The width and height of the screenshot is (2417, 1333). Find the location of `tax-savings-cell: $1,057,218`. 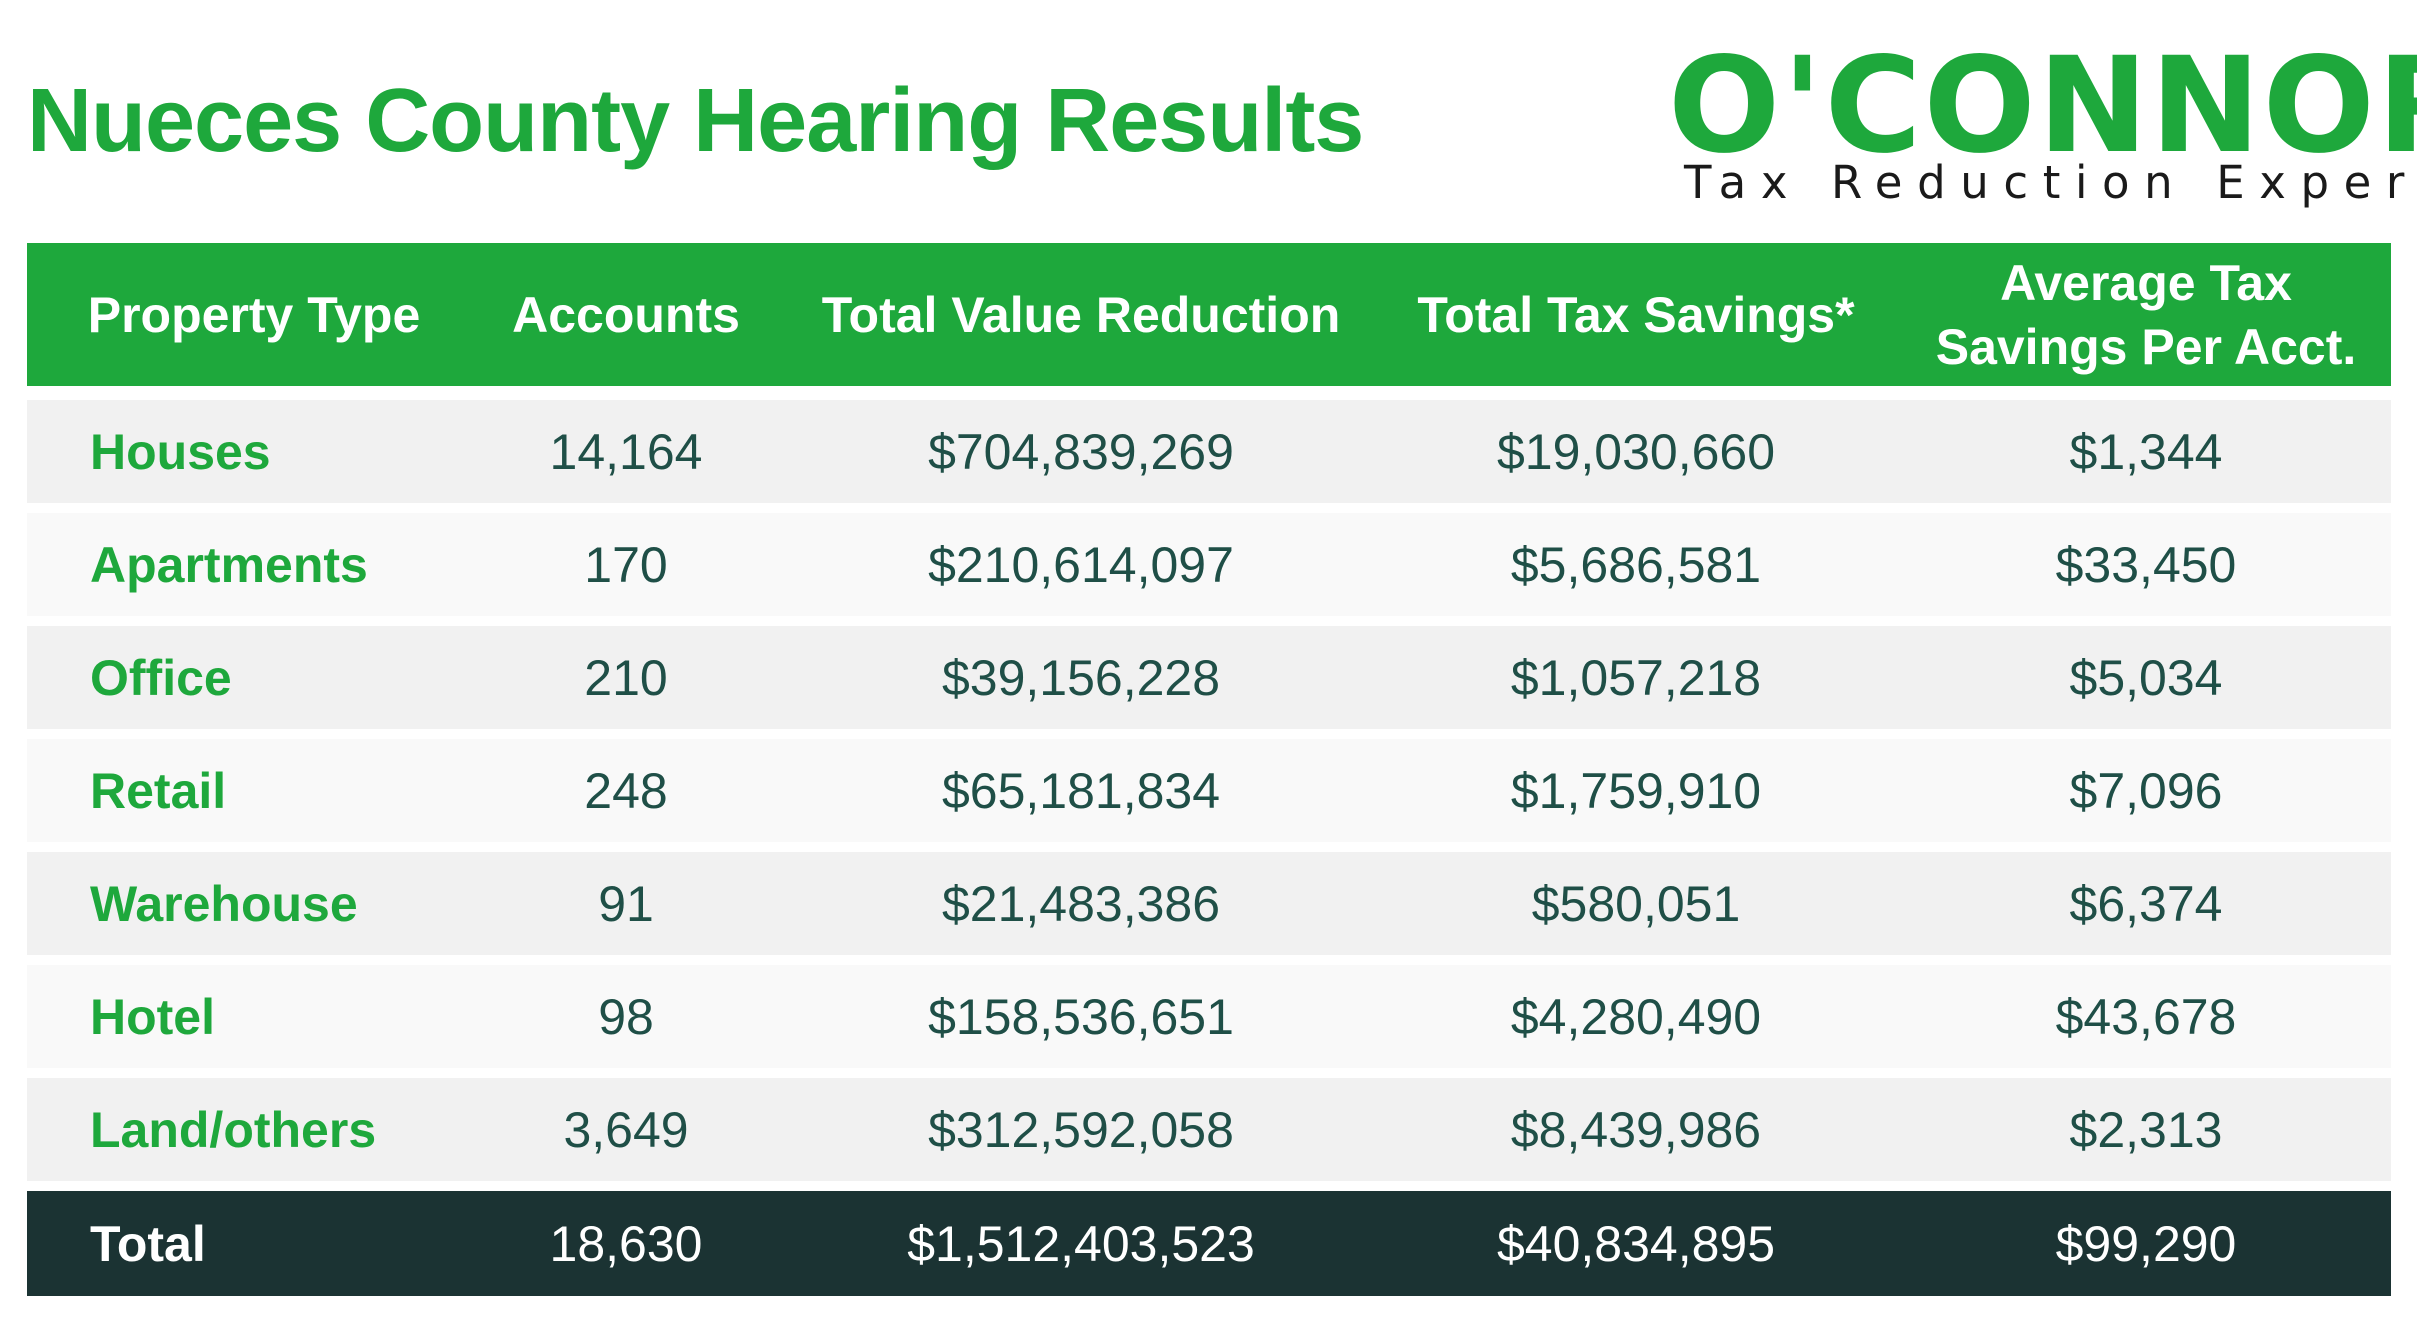

tax-savings-cell: $1,057,218 is located at coordinates (1636, 677).